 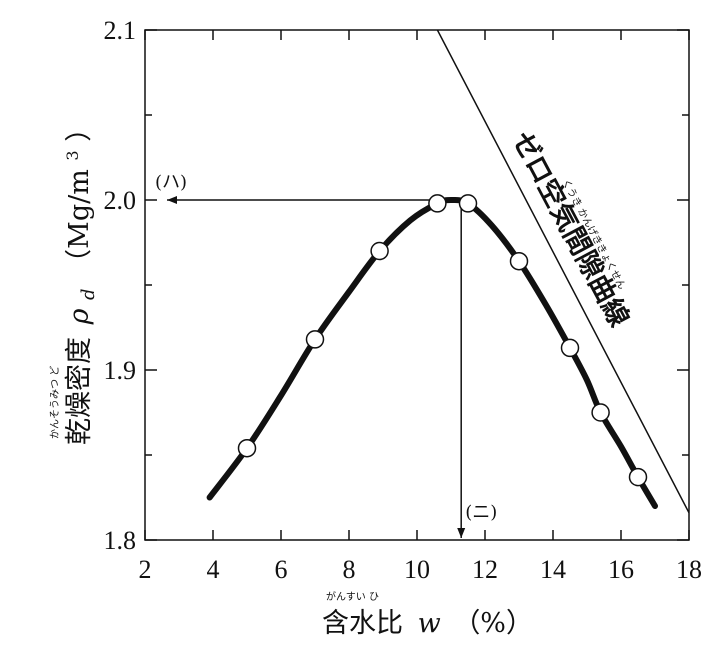 I want to click on x-tick-label-4: 4, so click(x=213, y=569).